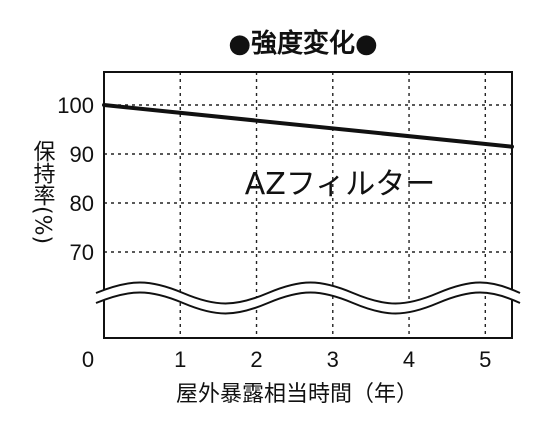 Image resolution: width=540 pixels, height=425 pixels. What do you see at coordinates (297, 394) in the screenshot?
I see `x-axis-label: 屋外暴露相当時間（年）` at bounding box center [297, 394].